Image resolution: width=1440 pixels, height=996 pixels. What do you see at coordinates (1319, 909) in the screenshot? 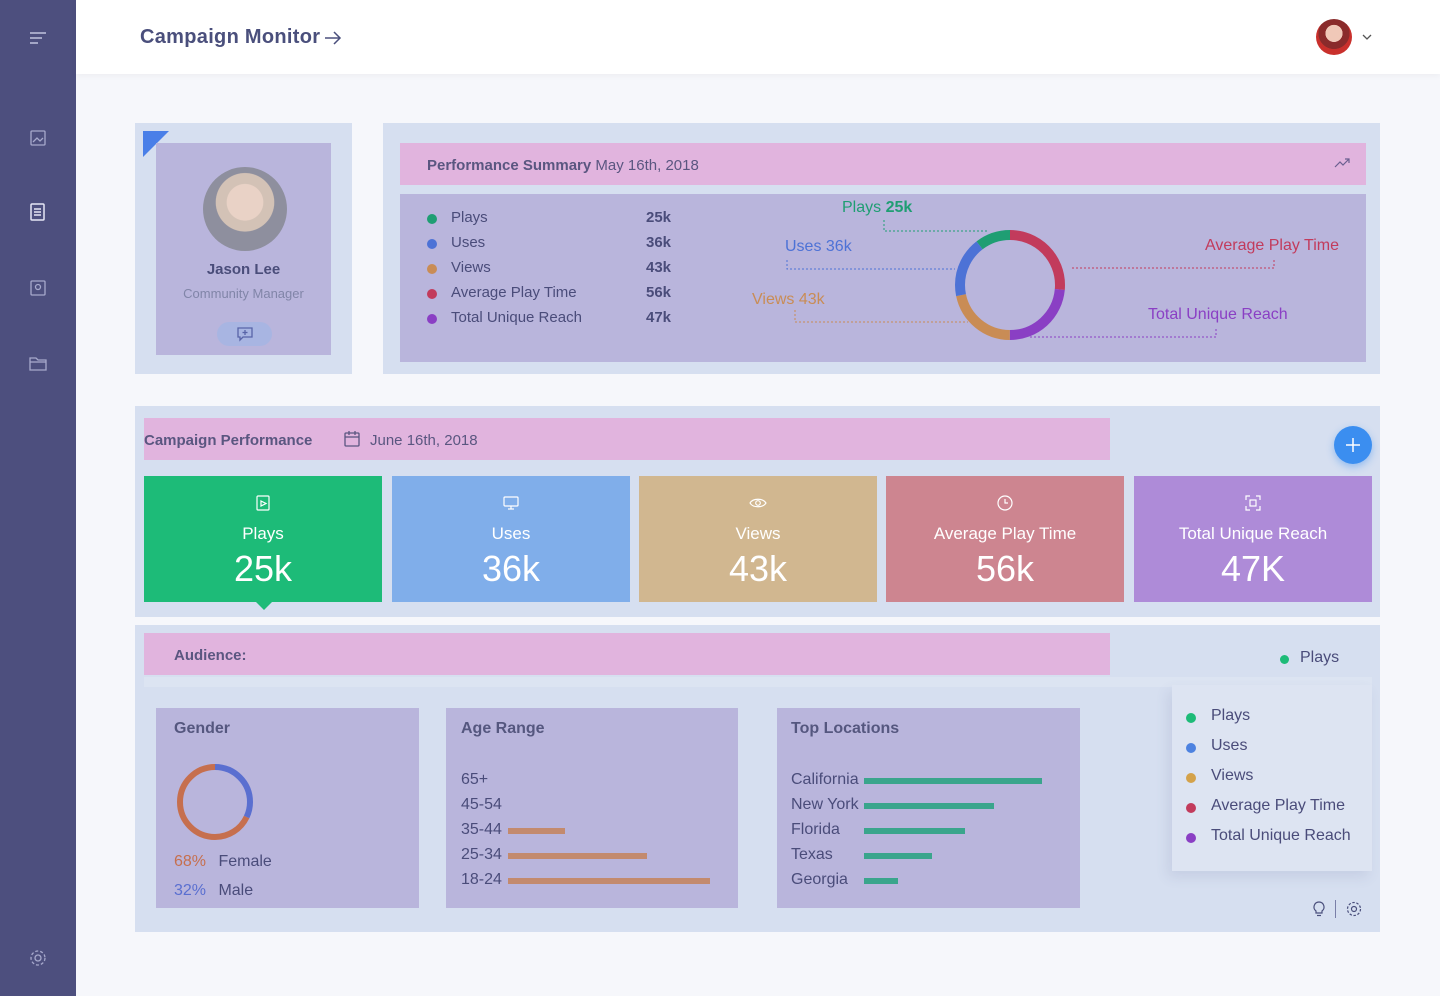
I see `lightbulb-icon` at bounding box center [1319, 909].